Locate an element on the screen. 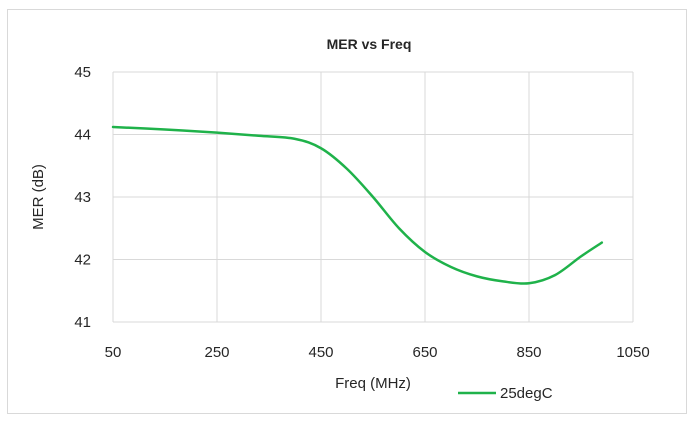 Image resolution: width=697 pixels, height=424 pixels. y-axis-label: MER (dB) is located at coordinates (38, 197).